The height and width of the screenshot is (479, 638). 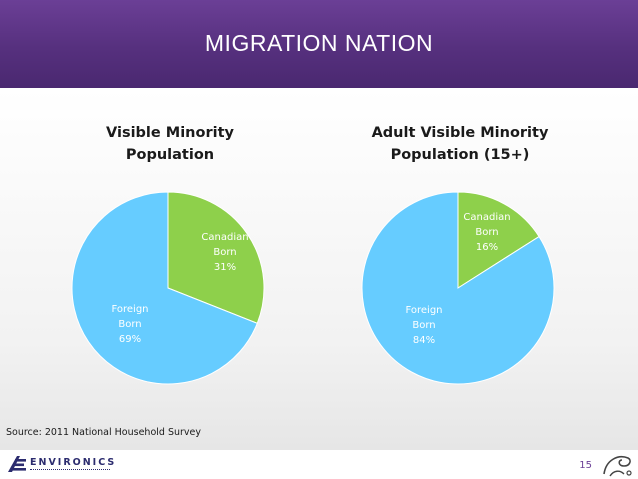 What do you see at coordinates (170, 144) in the screenshot?
I see `chart-1-title: Visible Minority Population` at bounding box center [170, 144].